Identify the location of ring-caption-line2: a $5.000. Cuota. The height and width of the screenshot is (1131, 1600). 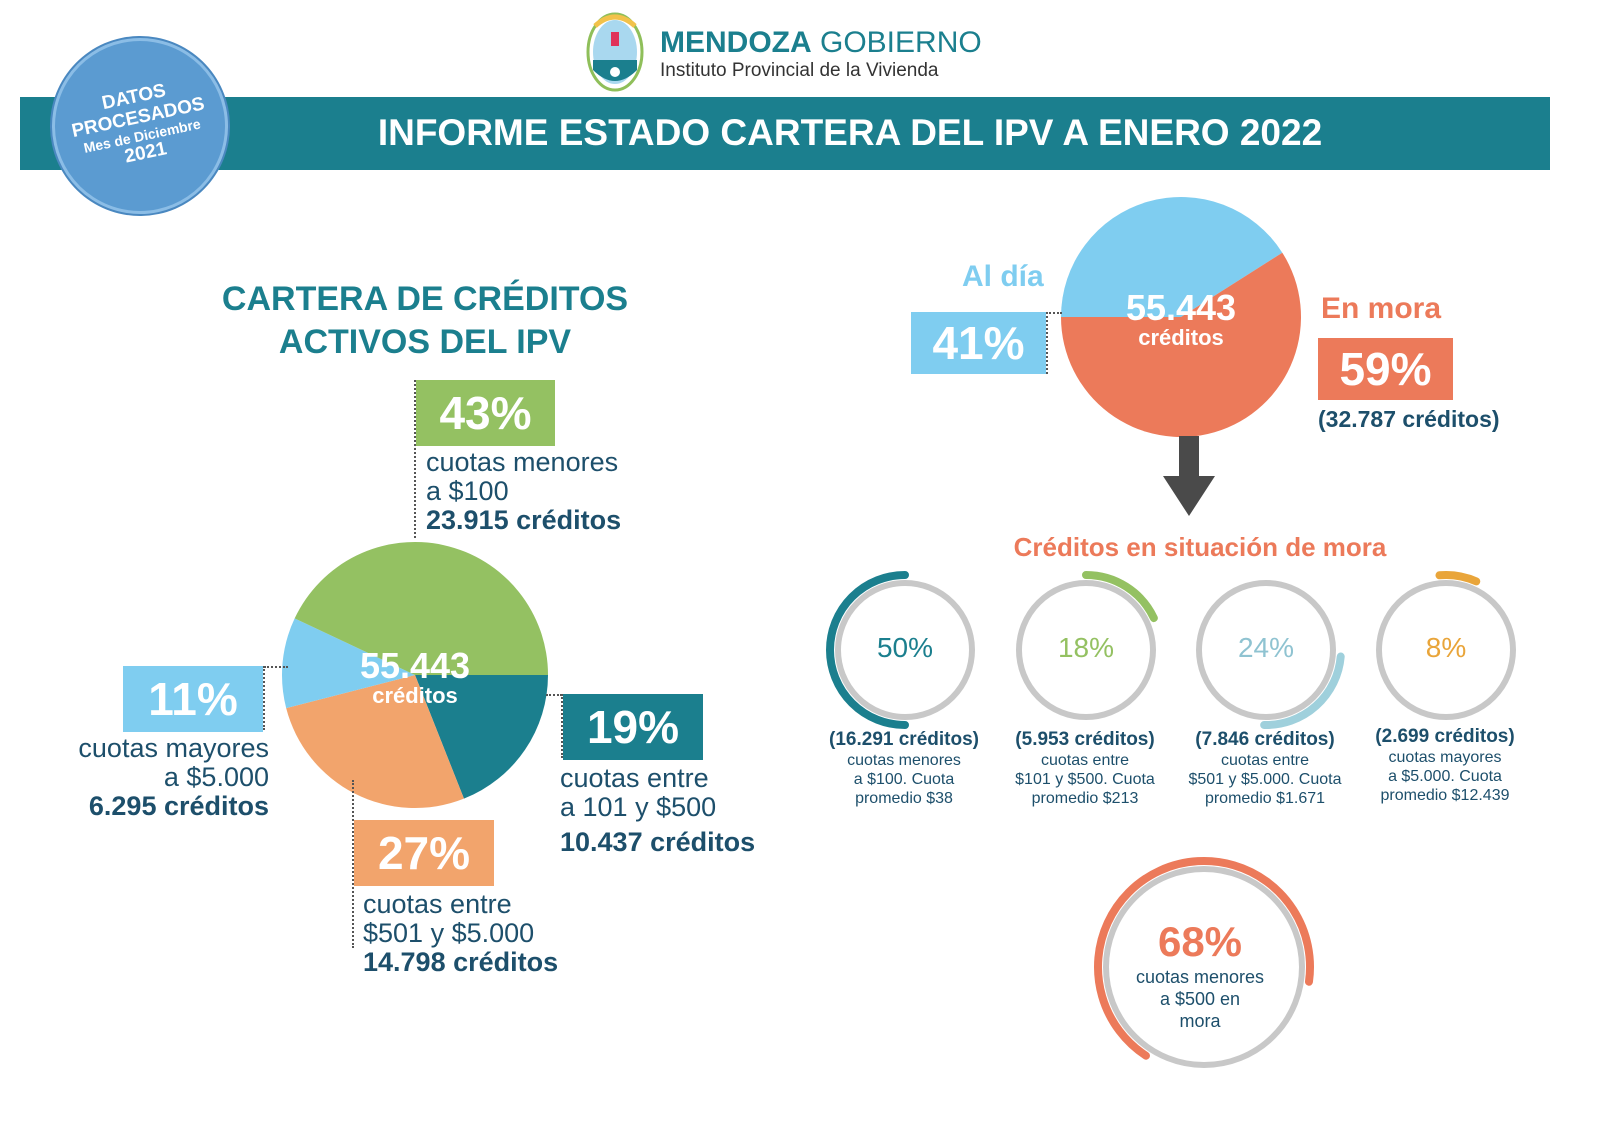
(1445, 776).